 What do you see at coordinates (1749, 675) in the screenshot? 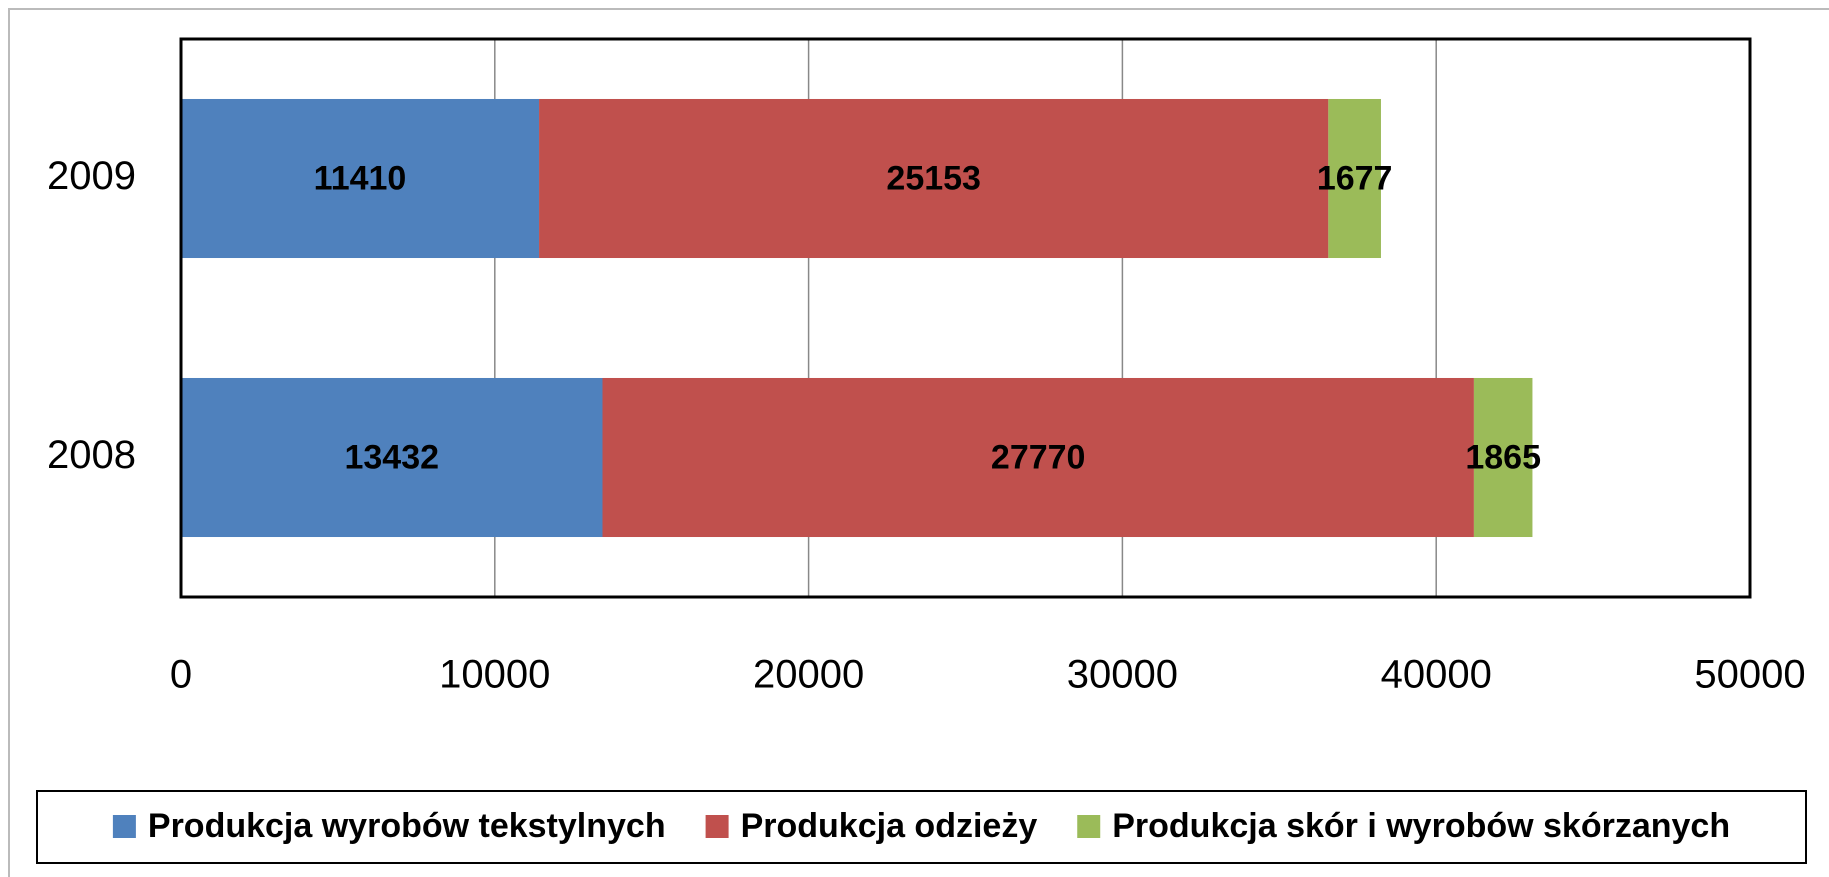
I see `x-tick-label: 50000` at bounding box center [1749, 675].